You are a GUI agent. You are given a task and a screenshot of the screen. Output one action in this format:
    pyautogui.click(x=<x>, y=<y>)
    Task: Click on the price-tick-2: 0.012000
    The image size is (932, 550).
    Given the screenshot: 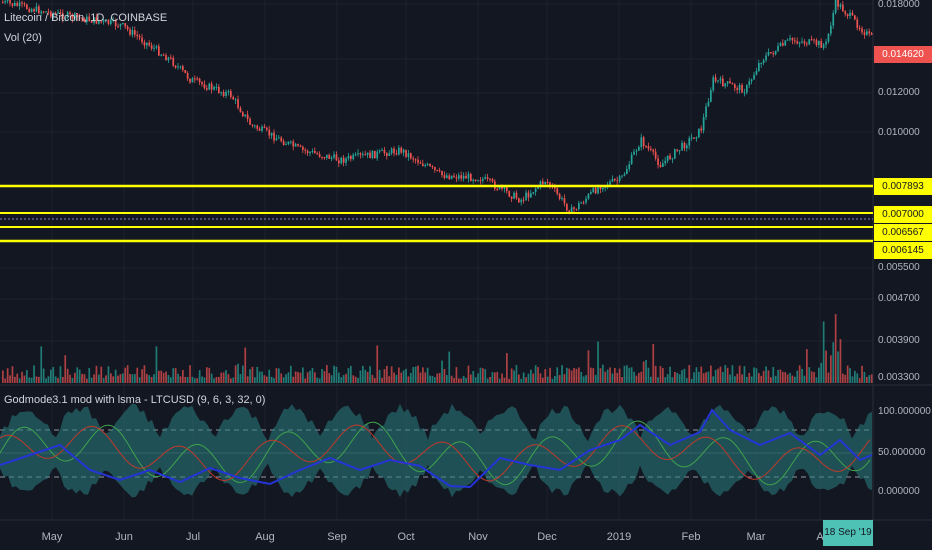 What is the action you would take?
    pyautogui.click(x=899, y=92)
    